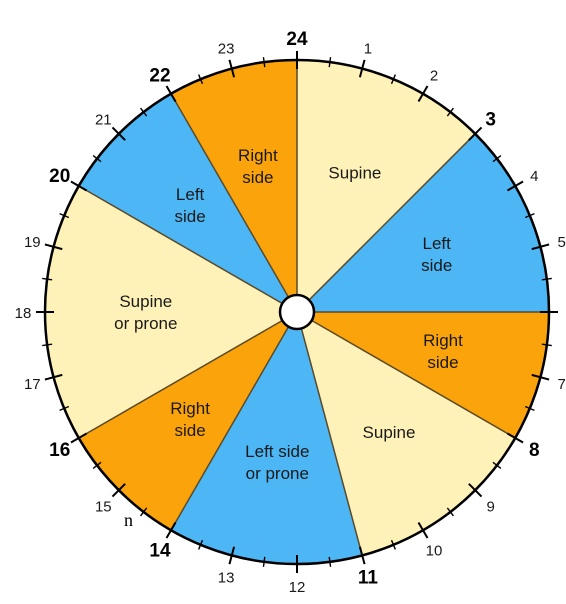 The image size is (566, 604). What do you see at coordinates (258, 155) in the screenshot?
I see `sector-9-label: Right` at bounding box center [258, 155].